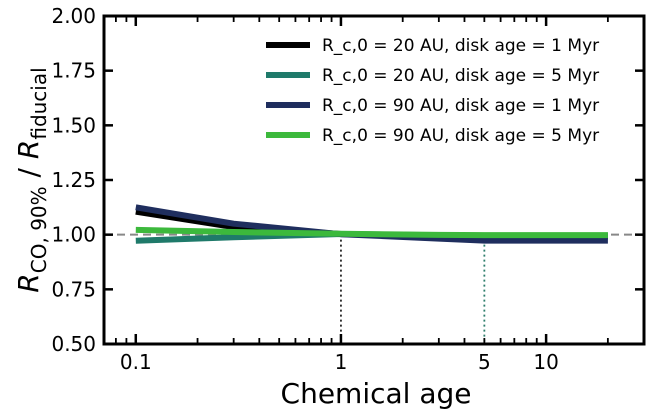 This screenshot has height=413, width=647. What do you see at coordinates (460, 46) in the screenshot?
I see `legend-label-1: R_c,0 = 20 AU, disk age = 1 Myr` at bounding box center [460, 46].